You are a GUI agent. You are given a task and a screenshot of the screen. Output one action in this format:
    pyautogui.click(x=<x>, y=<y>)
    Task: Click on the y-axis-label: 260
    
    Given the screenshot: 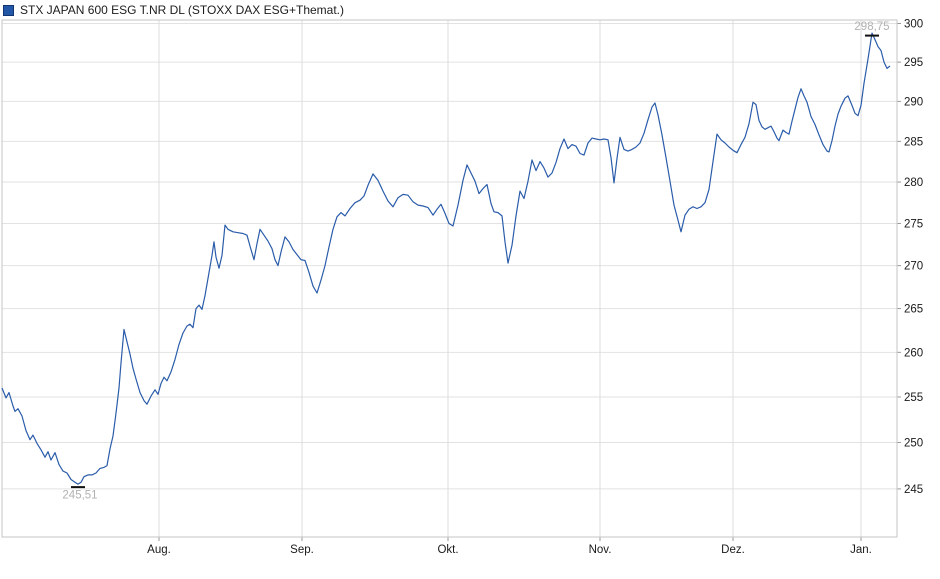 What is the action you would take?
    pyautogui.click(x=913, y=353)
    